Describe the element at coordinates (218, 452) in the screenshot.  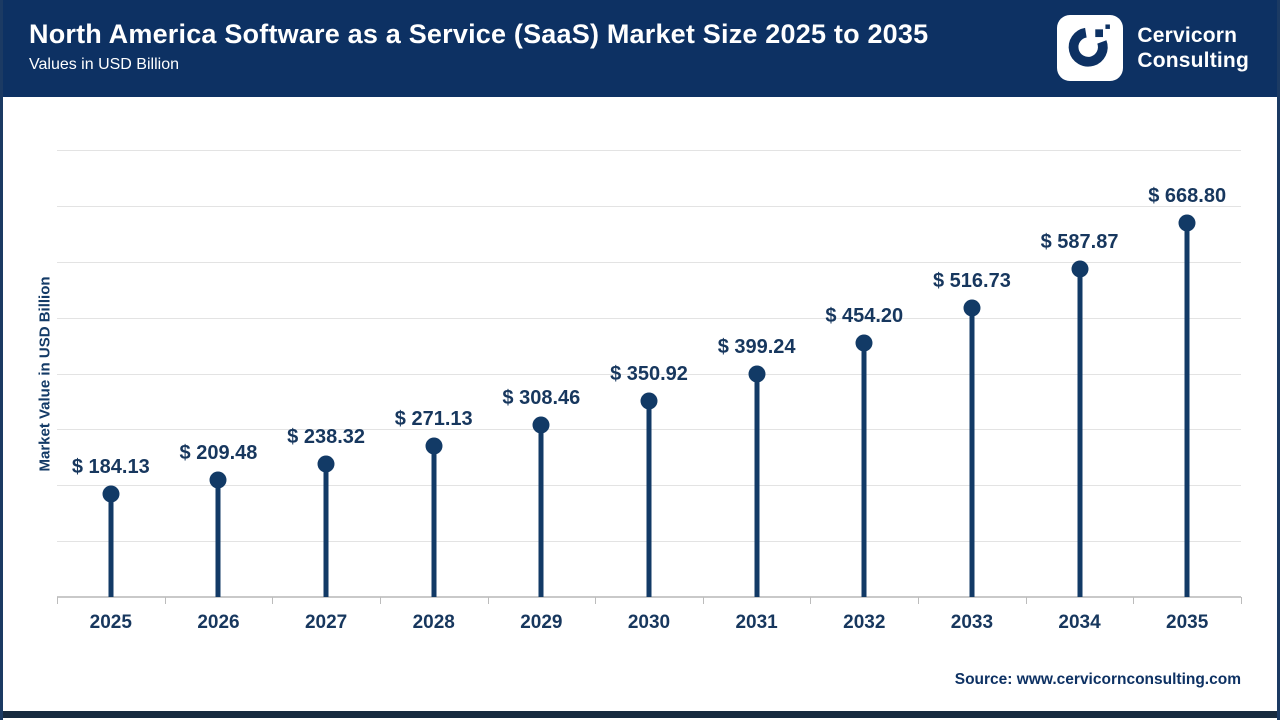
I see `value-label: $ 209.48` at that location.